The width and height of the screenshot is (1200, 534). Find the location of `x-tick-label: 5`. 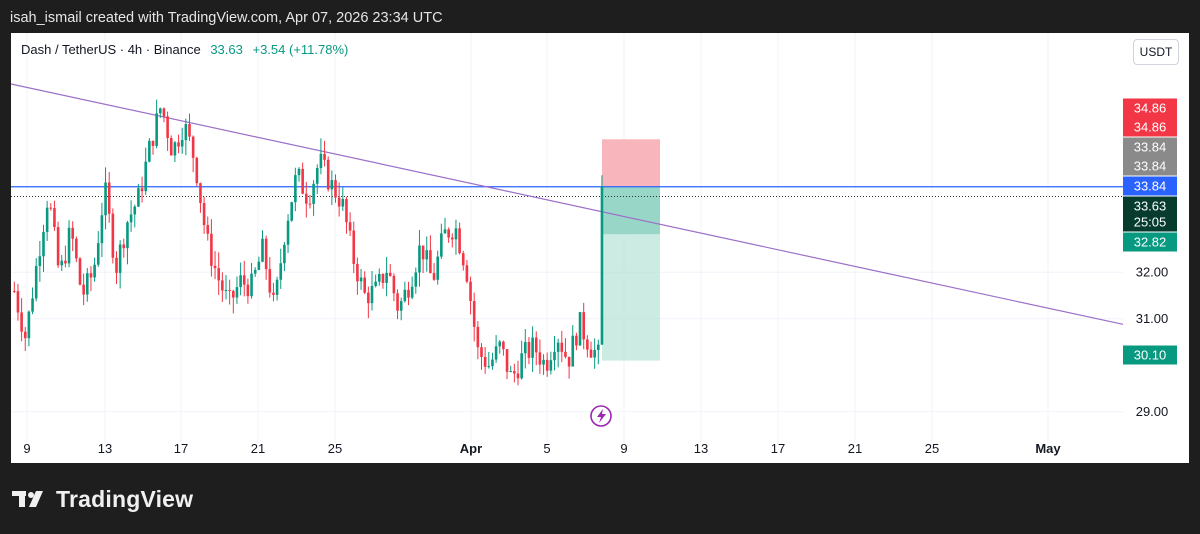

x-tick-label: 5 is located at coordinates (546, 448).